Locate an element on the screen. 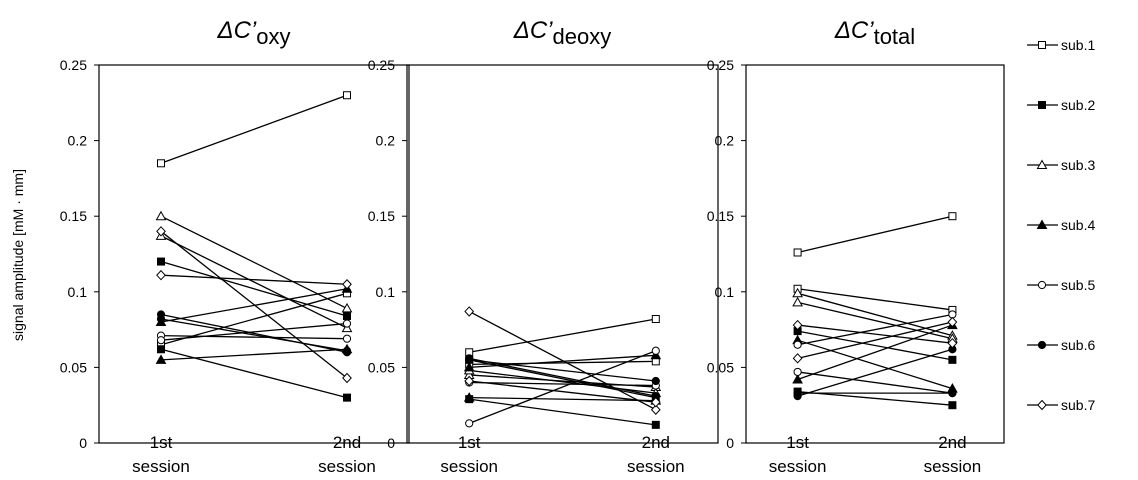 The height and width of the screenshot is (480, 1138). legend-label: sub.6 is located at coordinates (1078, 345).